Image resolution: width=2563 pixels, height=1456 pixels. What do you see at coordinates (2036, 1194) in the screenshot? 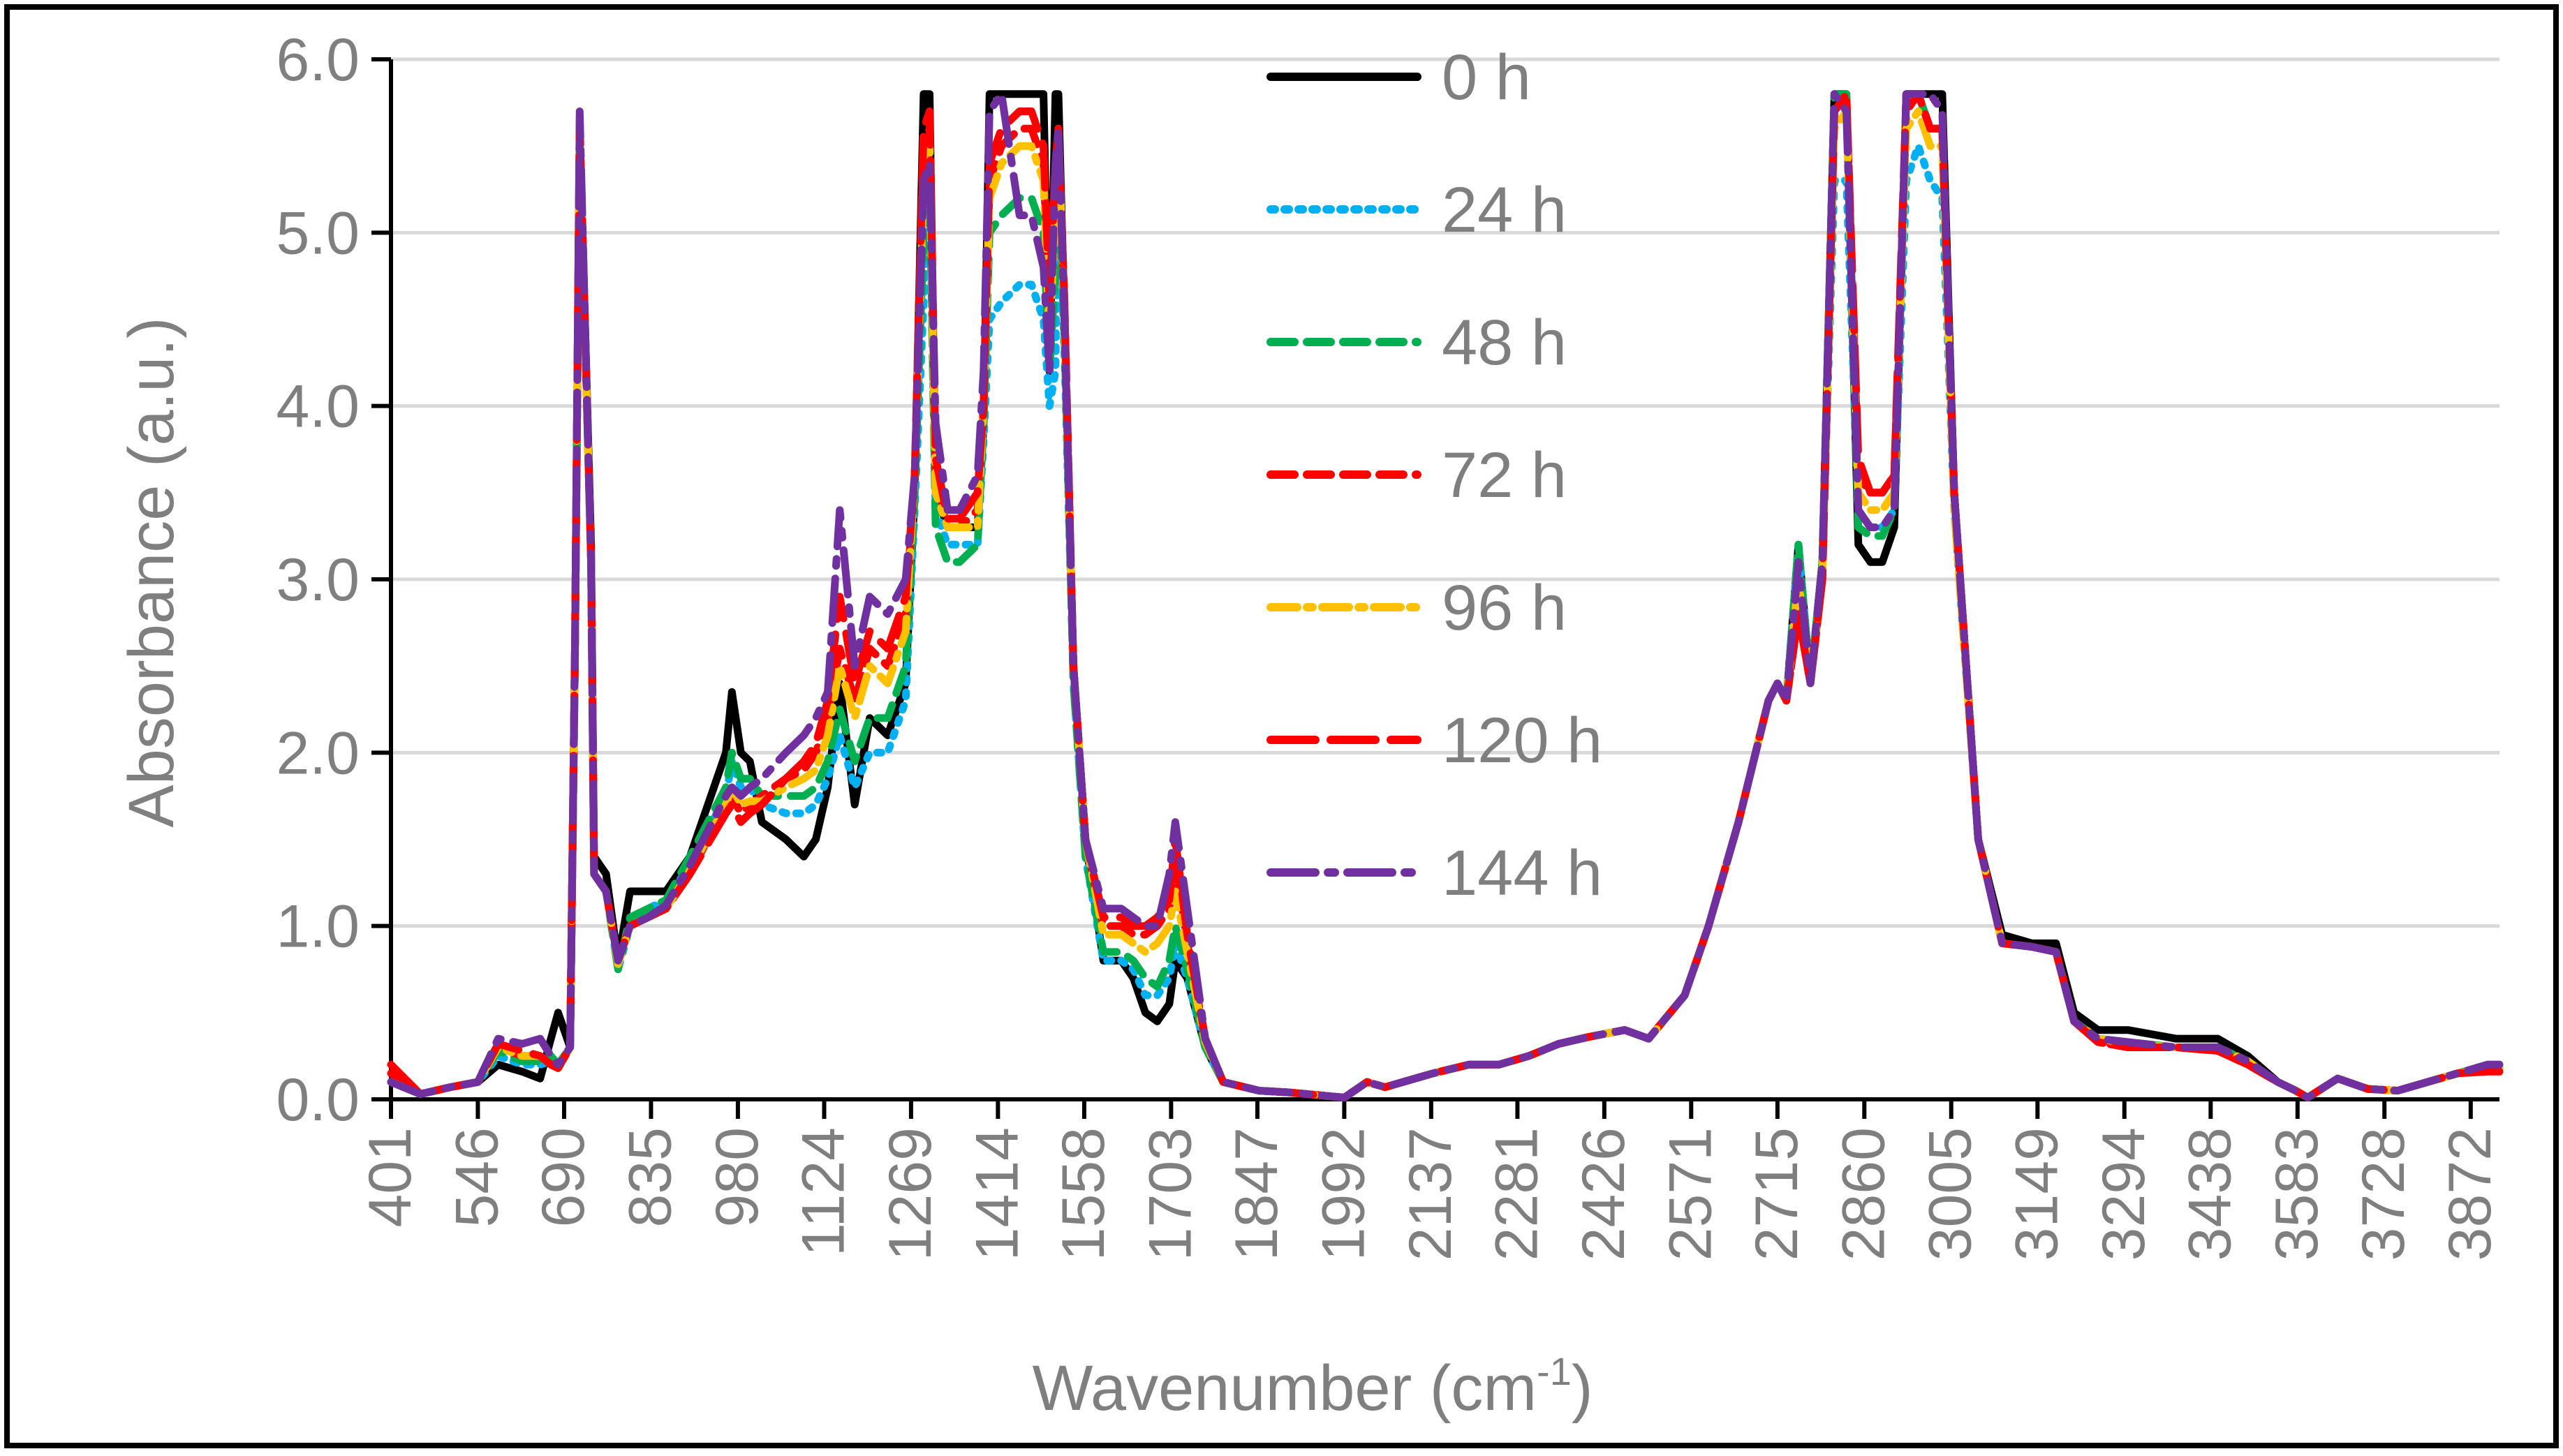
I see `x-tick-label: 3149` at bounding box center [2036, 1194].